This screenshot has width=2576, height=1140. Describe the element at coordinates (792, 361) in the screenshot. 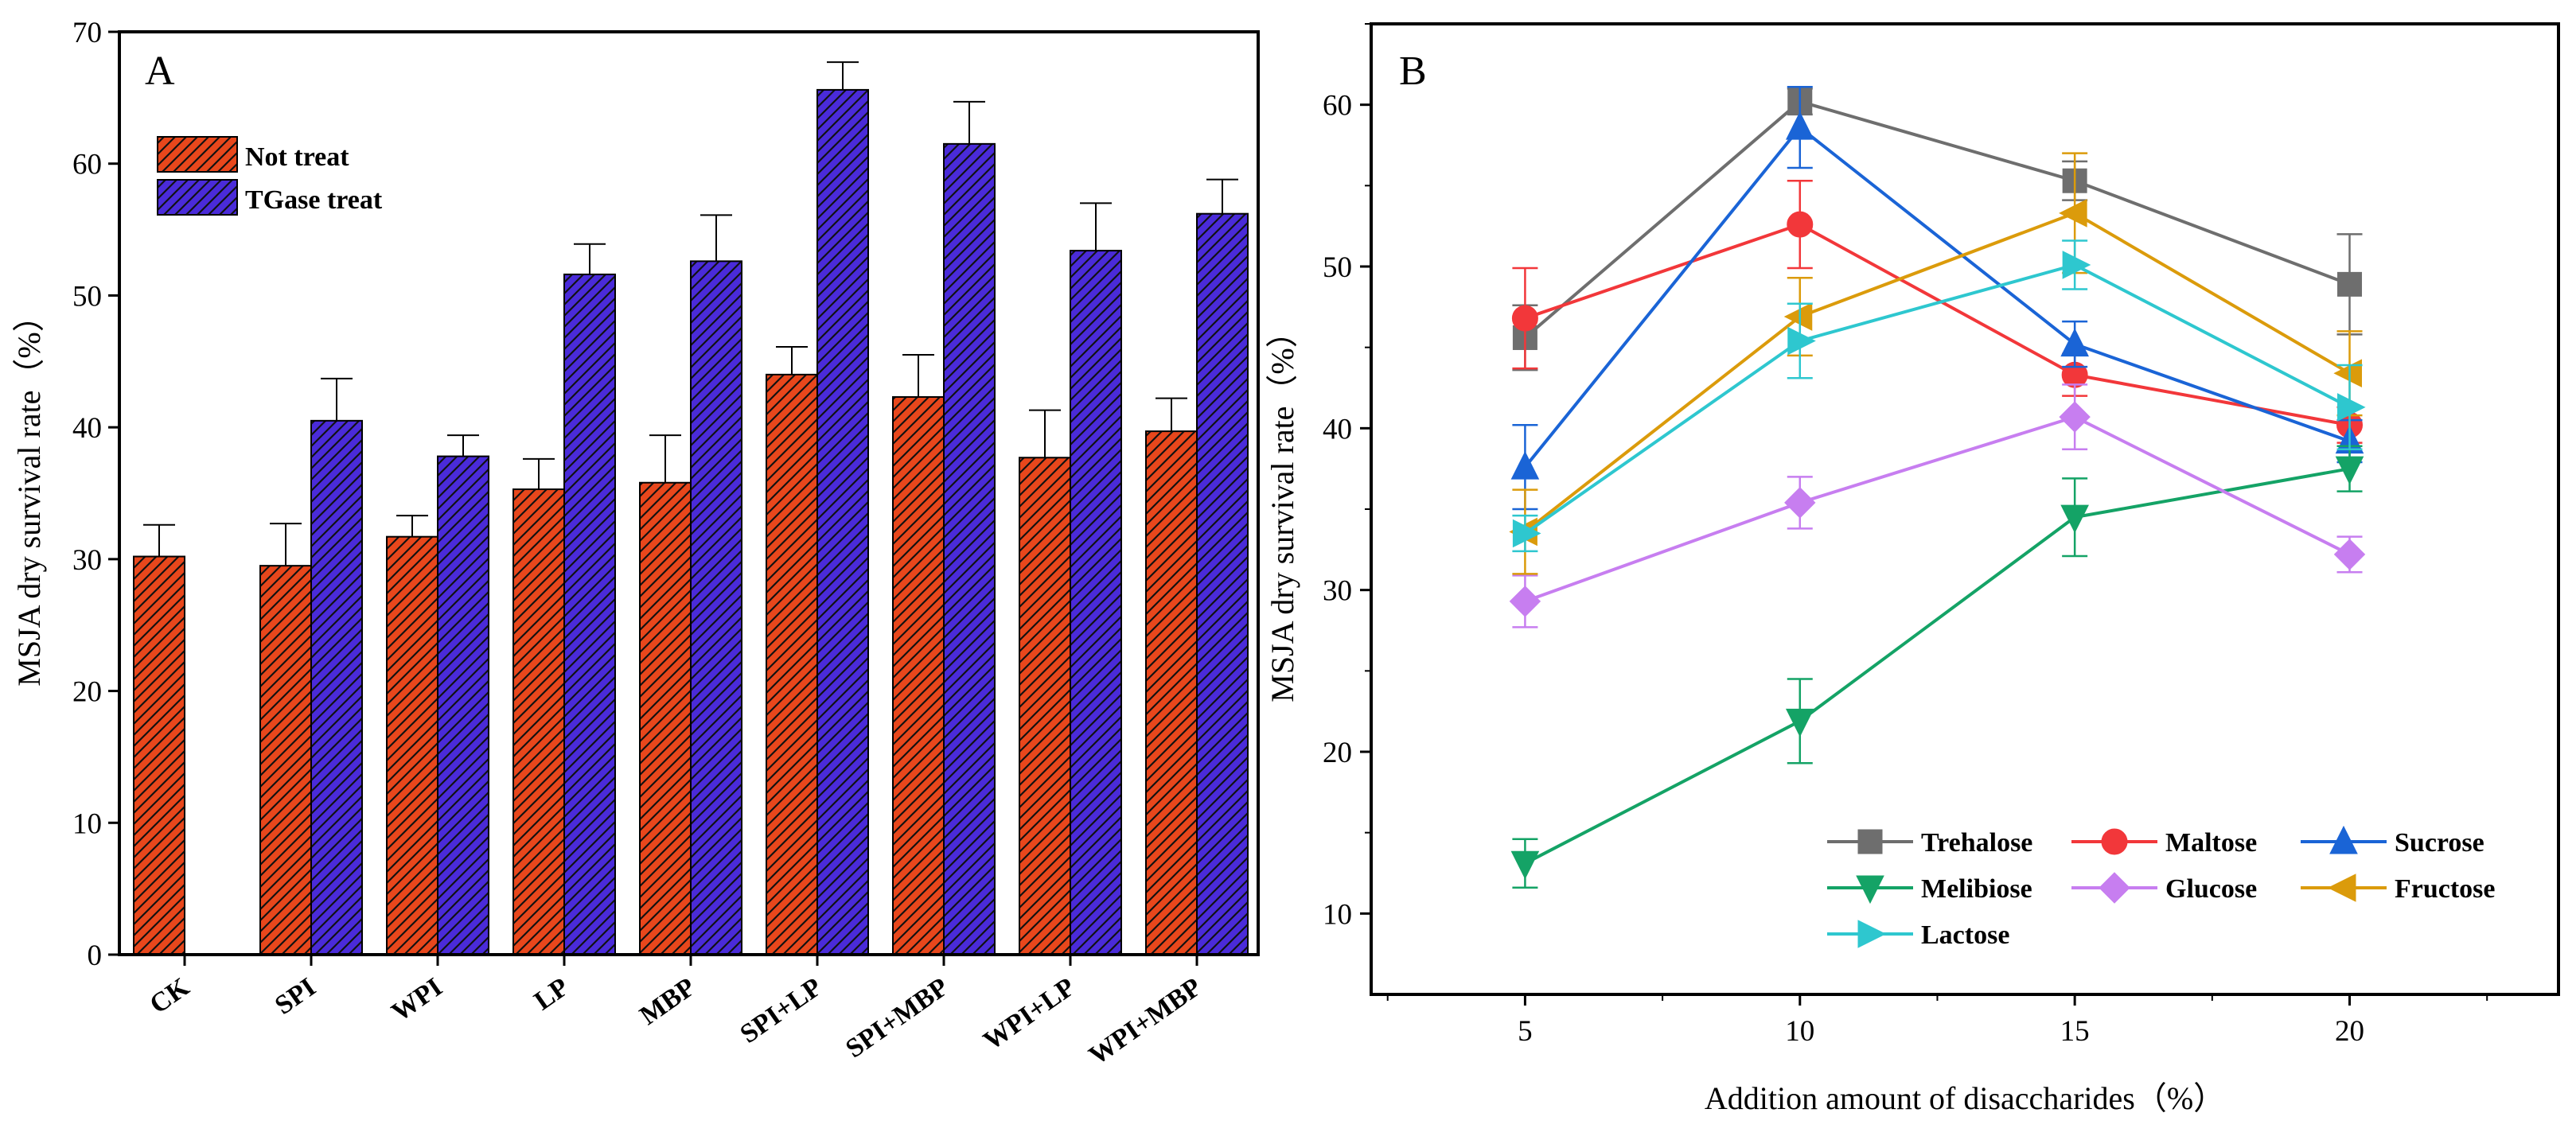

I see `error-bar-not-treat-spi-lp` at that location.